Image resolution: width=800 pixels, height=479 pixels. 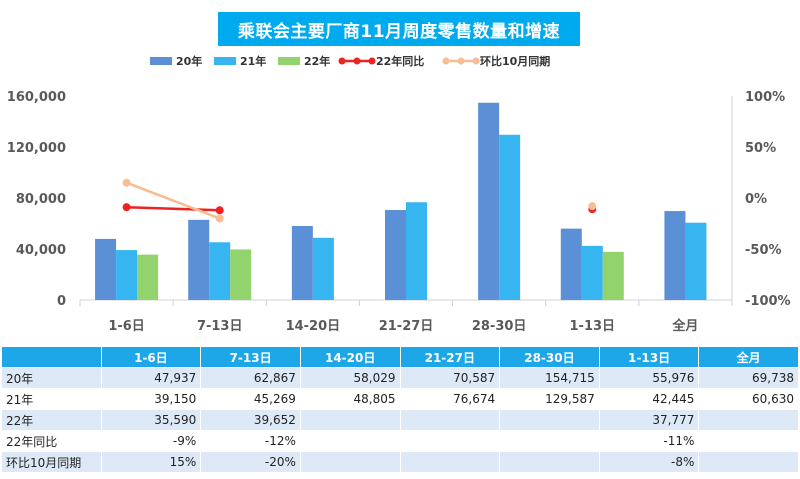 I want to click on x-tick-label: 14-20日, so click(x=313, y=326).